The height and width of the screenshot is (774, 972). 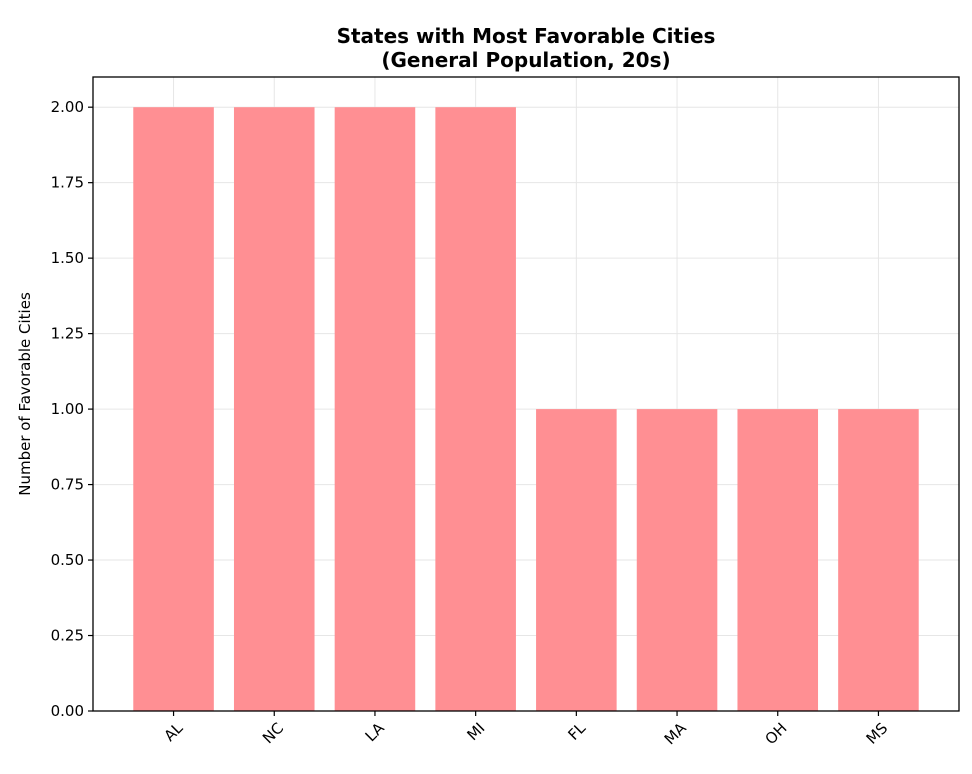 I want to click on y-tick-label: 2.00, so click(x=67, y=107).